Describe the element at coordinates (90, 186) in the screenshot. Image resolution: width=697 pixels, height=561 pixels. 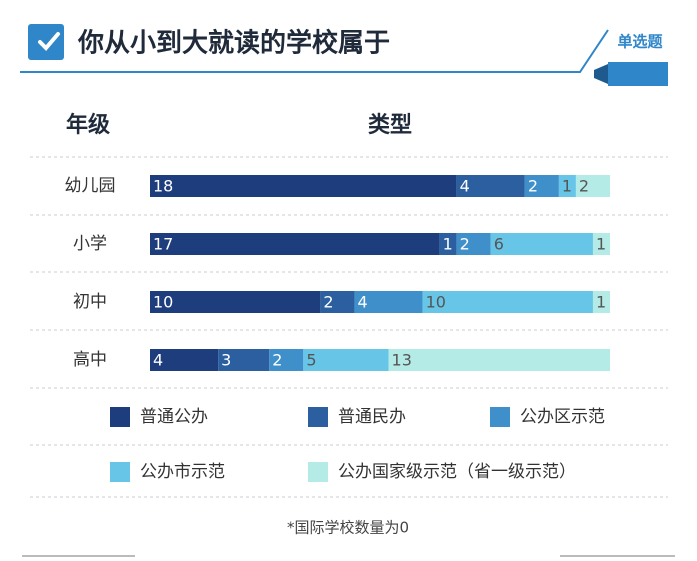
I see `category-label: 幼儿园` at that location.